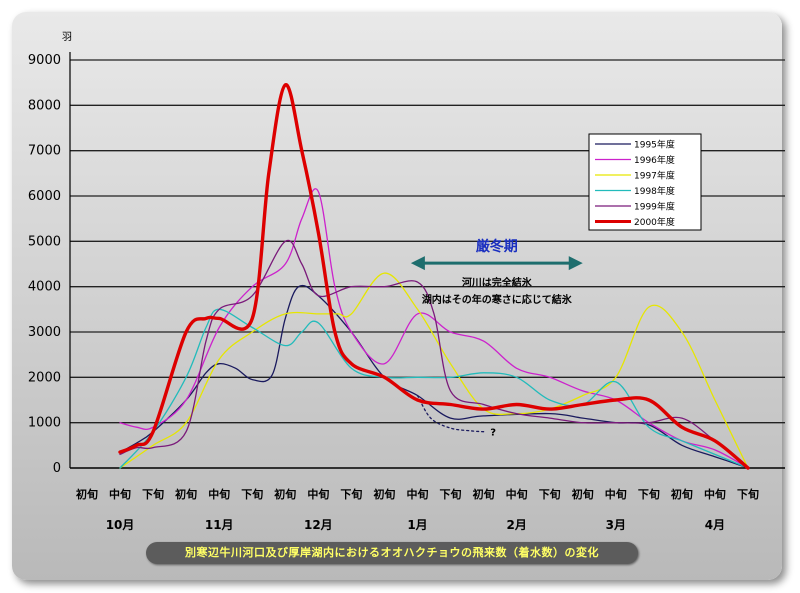 The width and height of the screenshot is (800, 593). Describe the element at coordinates (219, 525) in the screenshot. I see `month-label: 11月` at that location.